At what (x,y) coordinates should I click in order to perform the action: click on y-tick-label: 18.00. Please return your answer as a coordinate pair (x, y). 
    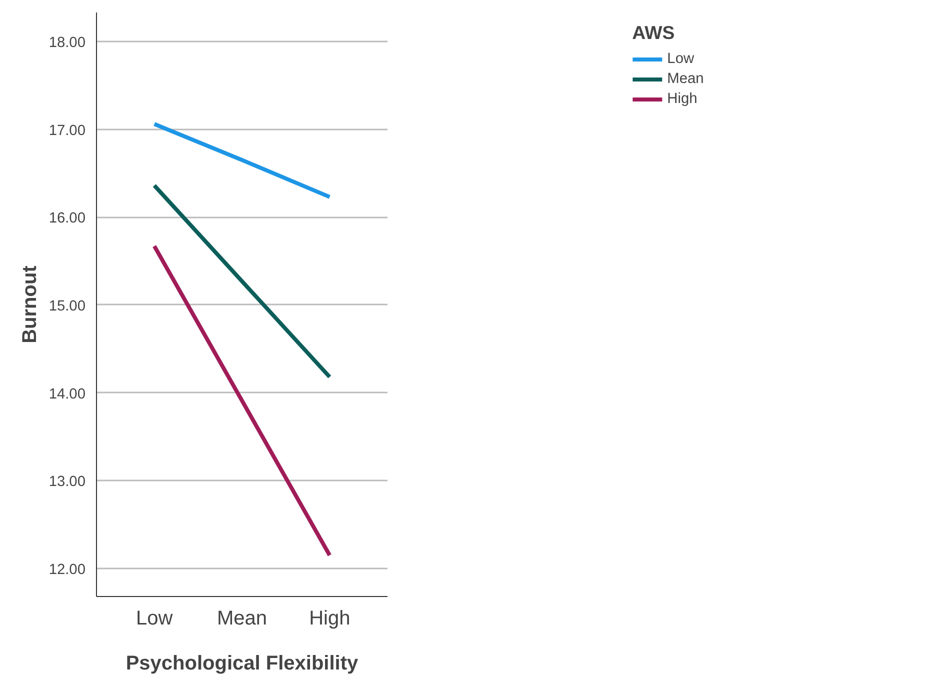
    Looking at the image, I should click on (67, 42).